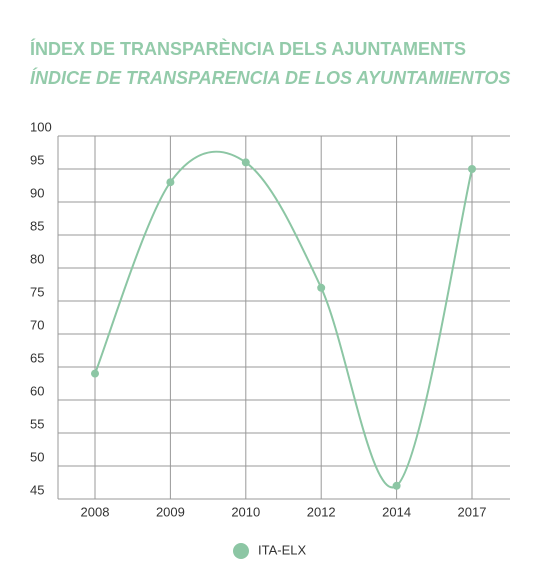  I want to click on y-tick-label: 65, so click(37, 357).